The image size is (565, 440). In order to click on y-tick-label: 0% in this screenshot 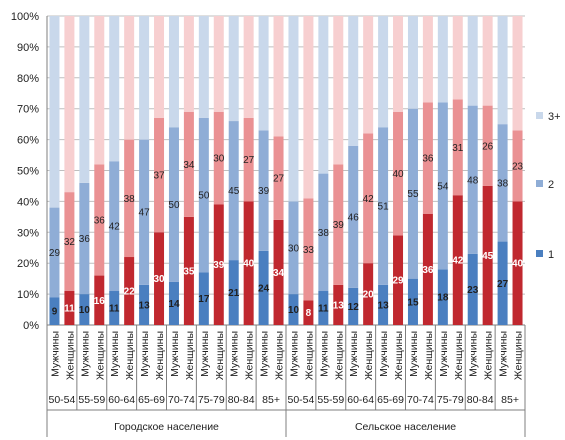, I will do `click(31, 326)`.